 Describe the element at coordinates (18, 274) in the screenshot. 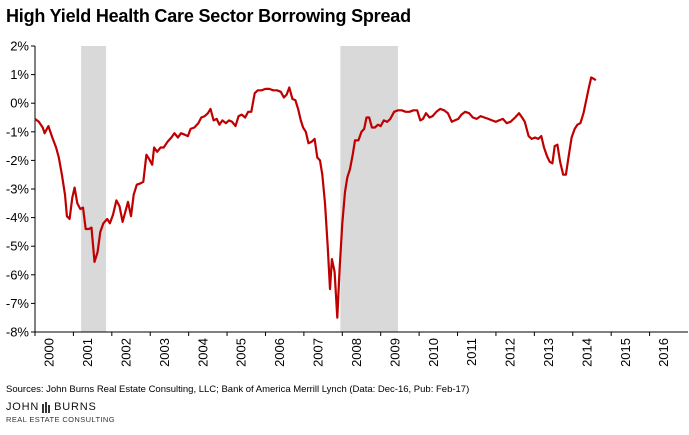

I see `y-tick-label: -6%` at that location.